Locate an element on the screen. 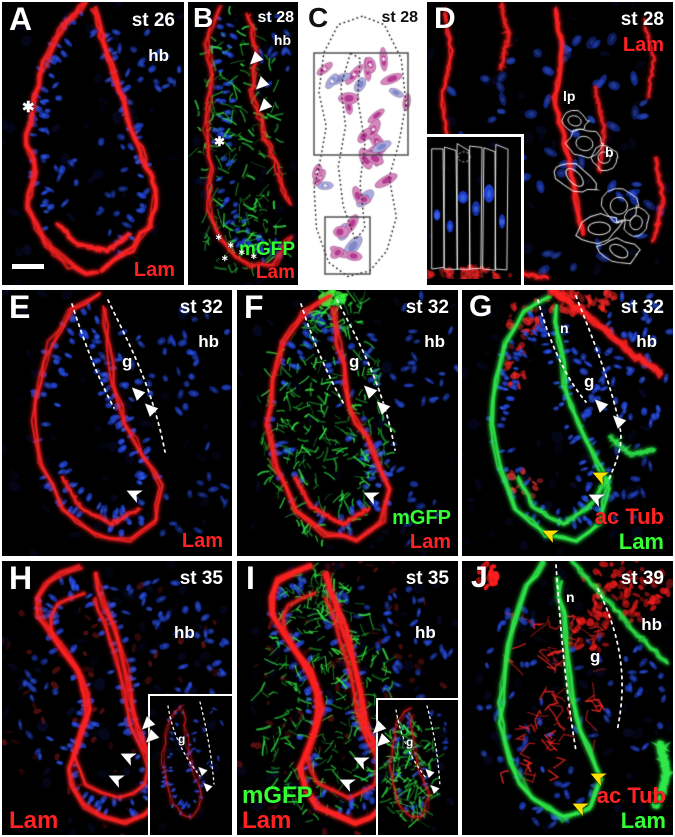  panel-E-micrograph is located at coordinates (117, 423).